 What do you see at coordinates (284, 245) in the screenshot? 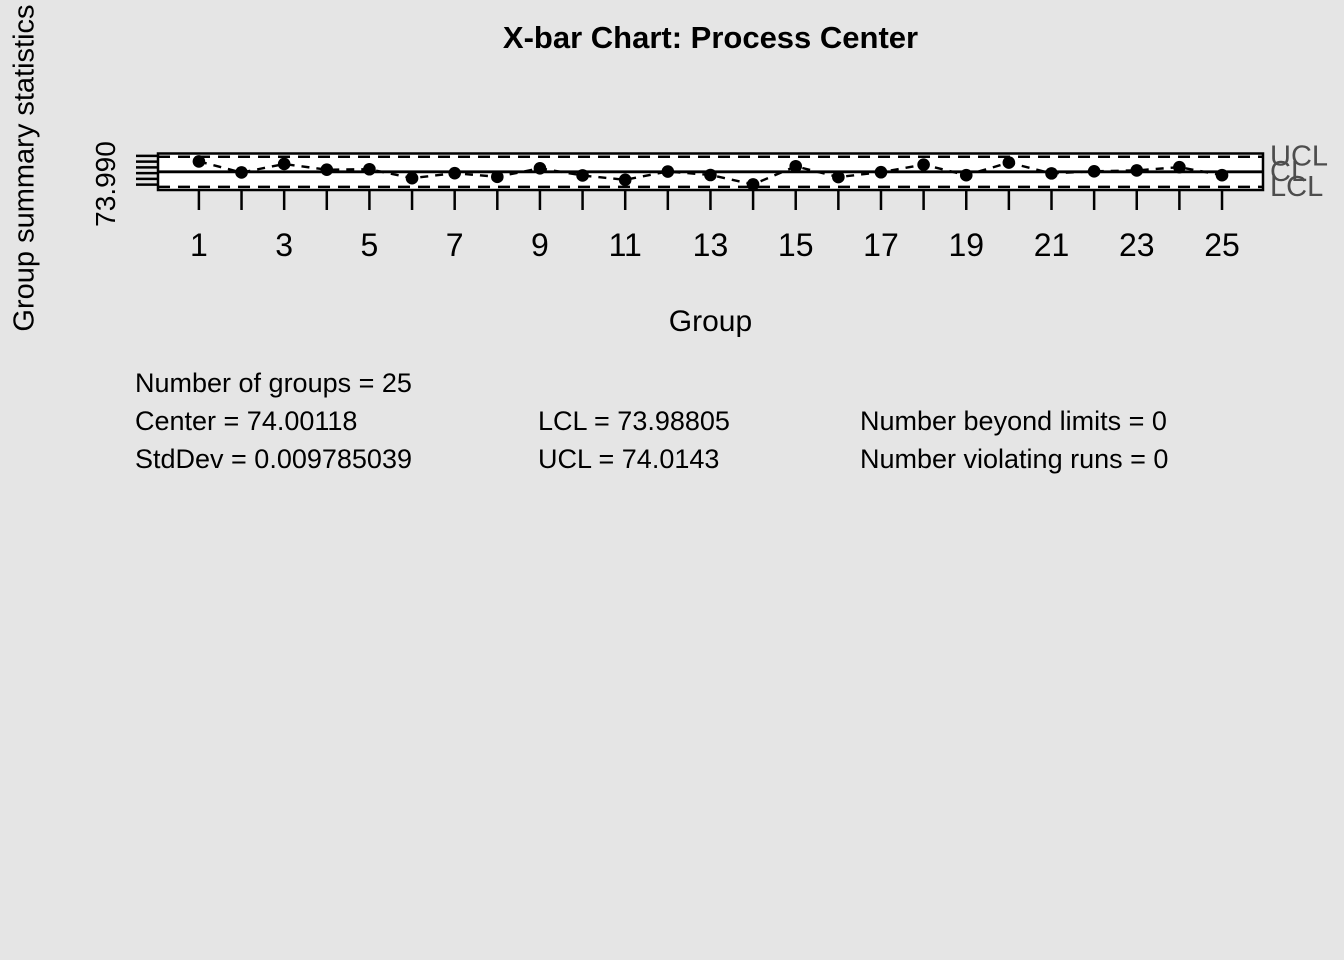
I see `x-tick-label: 3` at bounding box center [284, 245].